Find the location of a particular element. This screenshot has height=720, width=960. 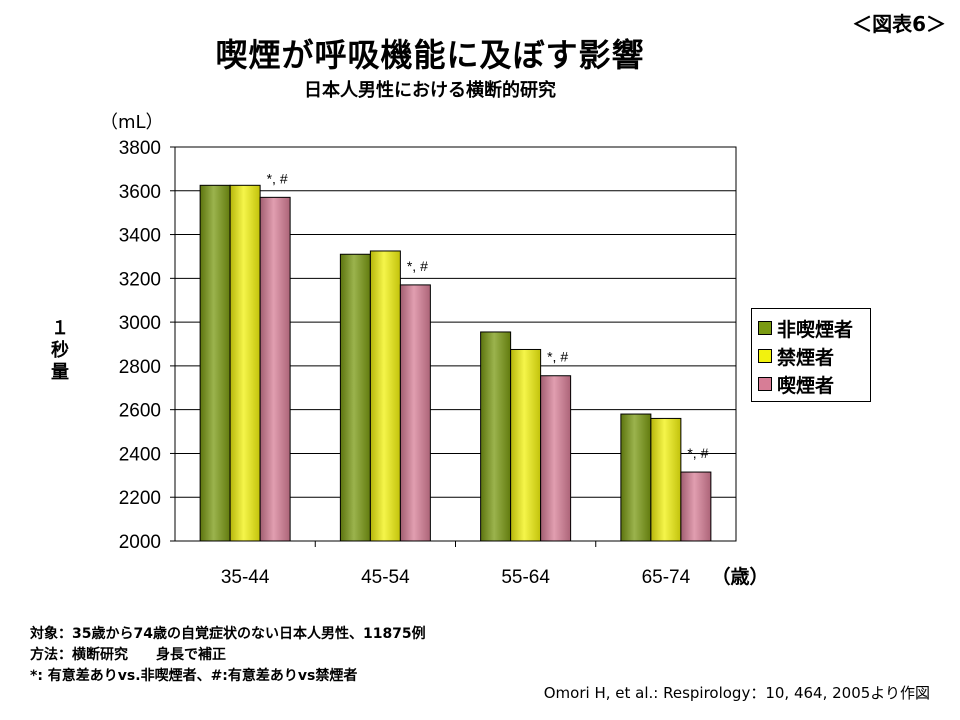

legend-label: 非喫煙者 is located at coordinates (815, 329).